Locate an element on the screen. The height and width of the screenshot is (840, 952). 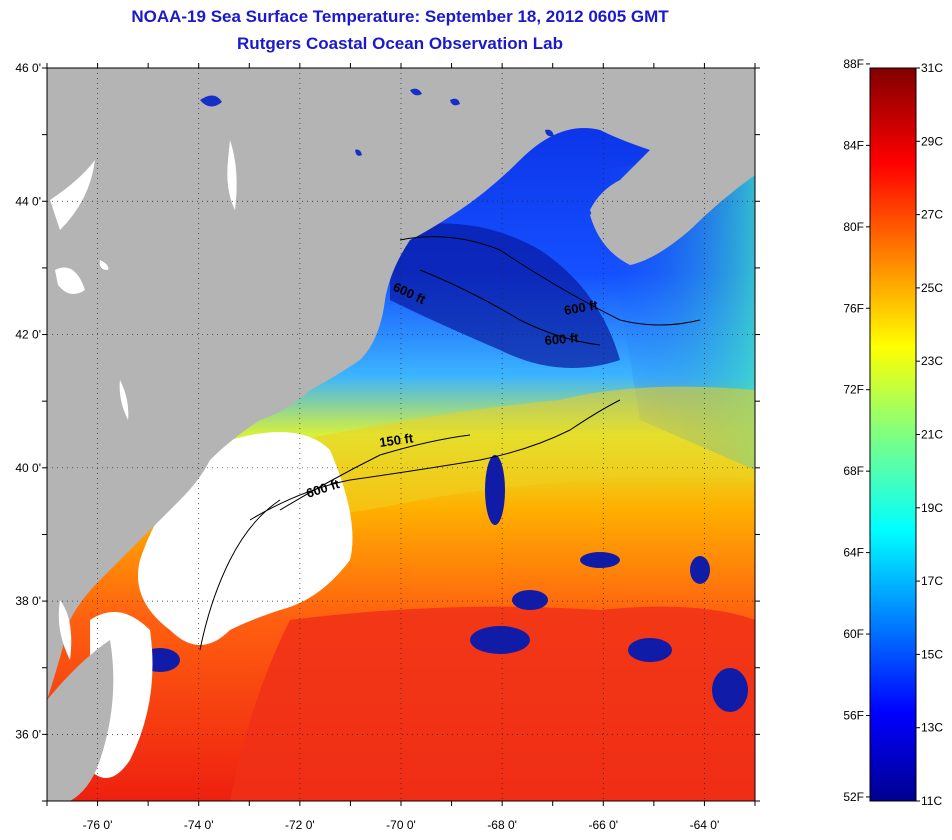
lat-tick-label: 46 0' is located at coordinates (28, 68).